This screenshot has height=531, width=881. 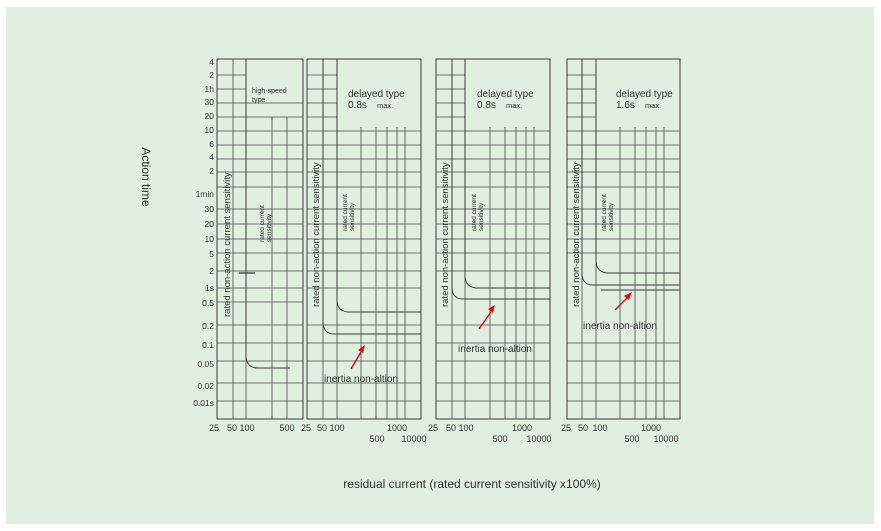 What do you see at coordinates (625, 105) in the screenshot?
I see `time-label: 1.6s` at bounding box center [625, 105].